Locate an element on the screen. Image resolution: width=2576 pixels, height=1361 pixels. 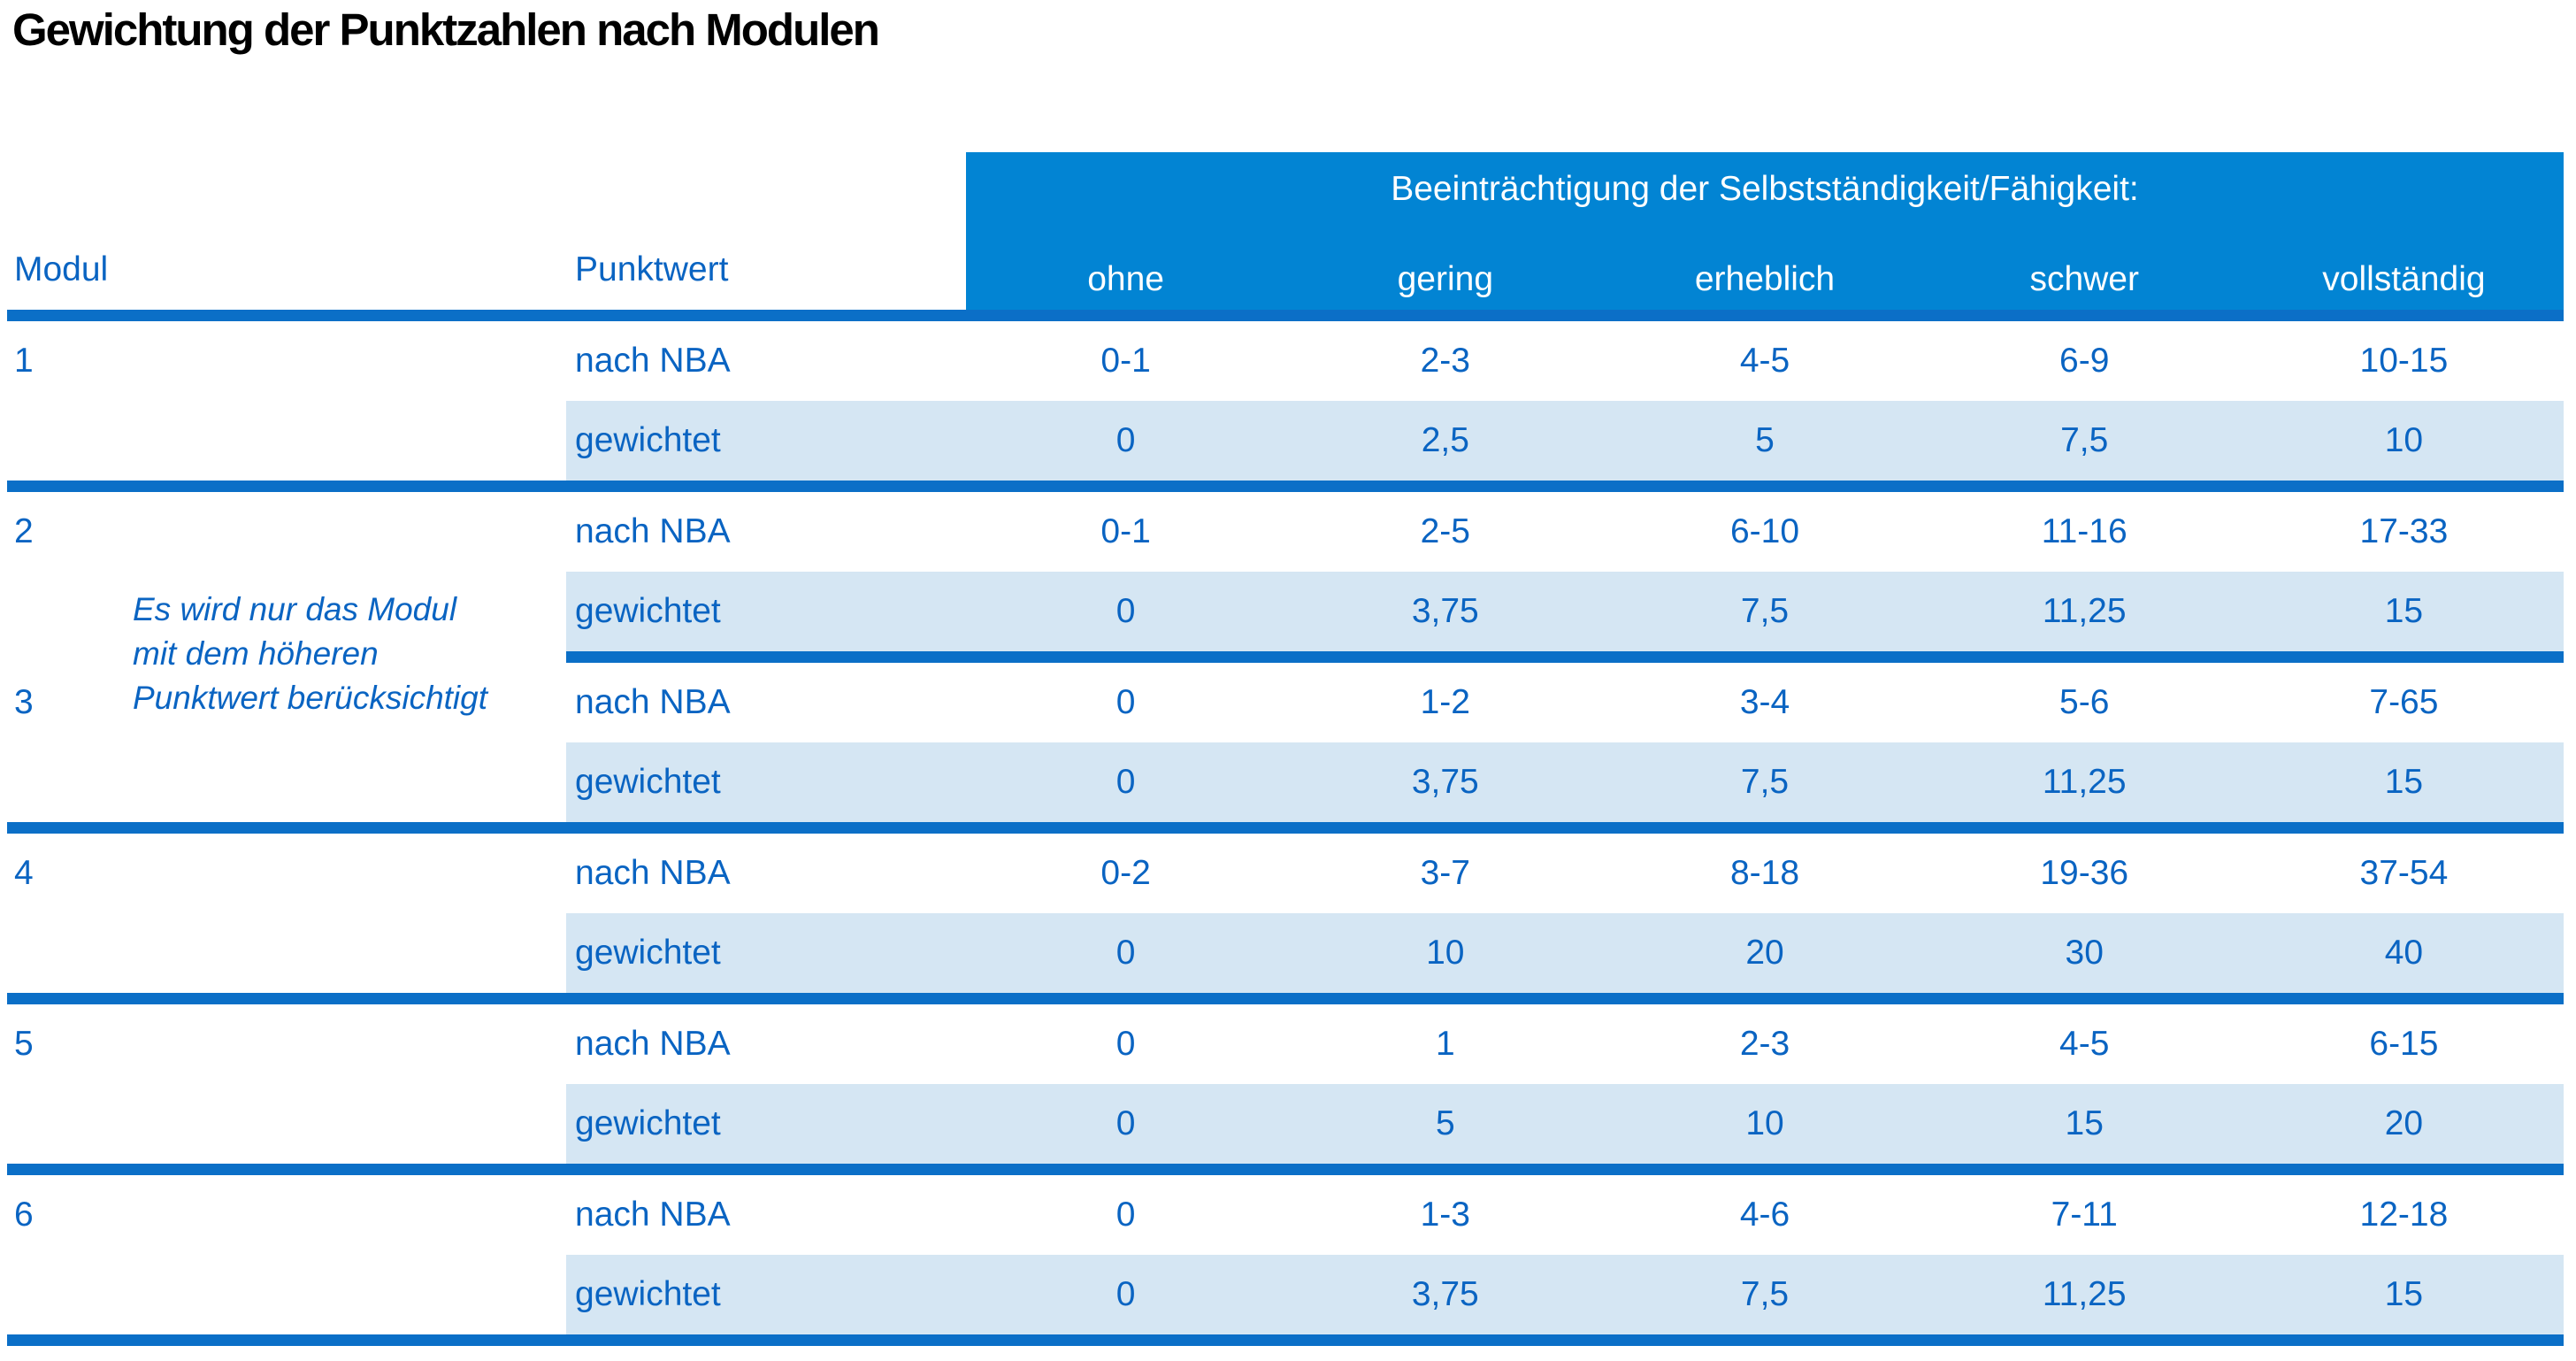
page-title: Gewichtung der Punktzahlen nach Modulen is located at coordinates (446, 29).